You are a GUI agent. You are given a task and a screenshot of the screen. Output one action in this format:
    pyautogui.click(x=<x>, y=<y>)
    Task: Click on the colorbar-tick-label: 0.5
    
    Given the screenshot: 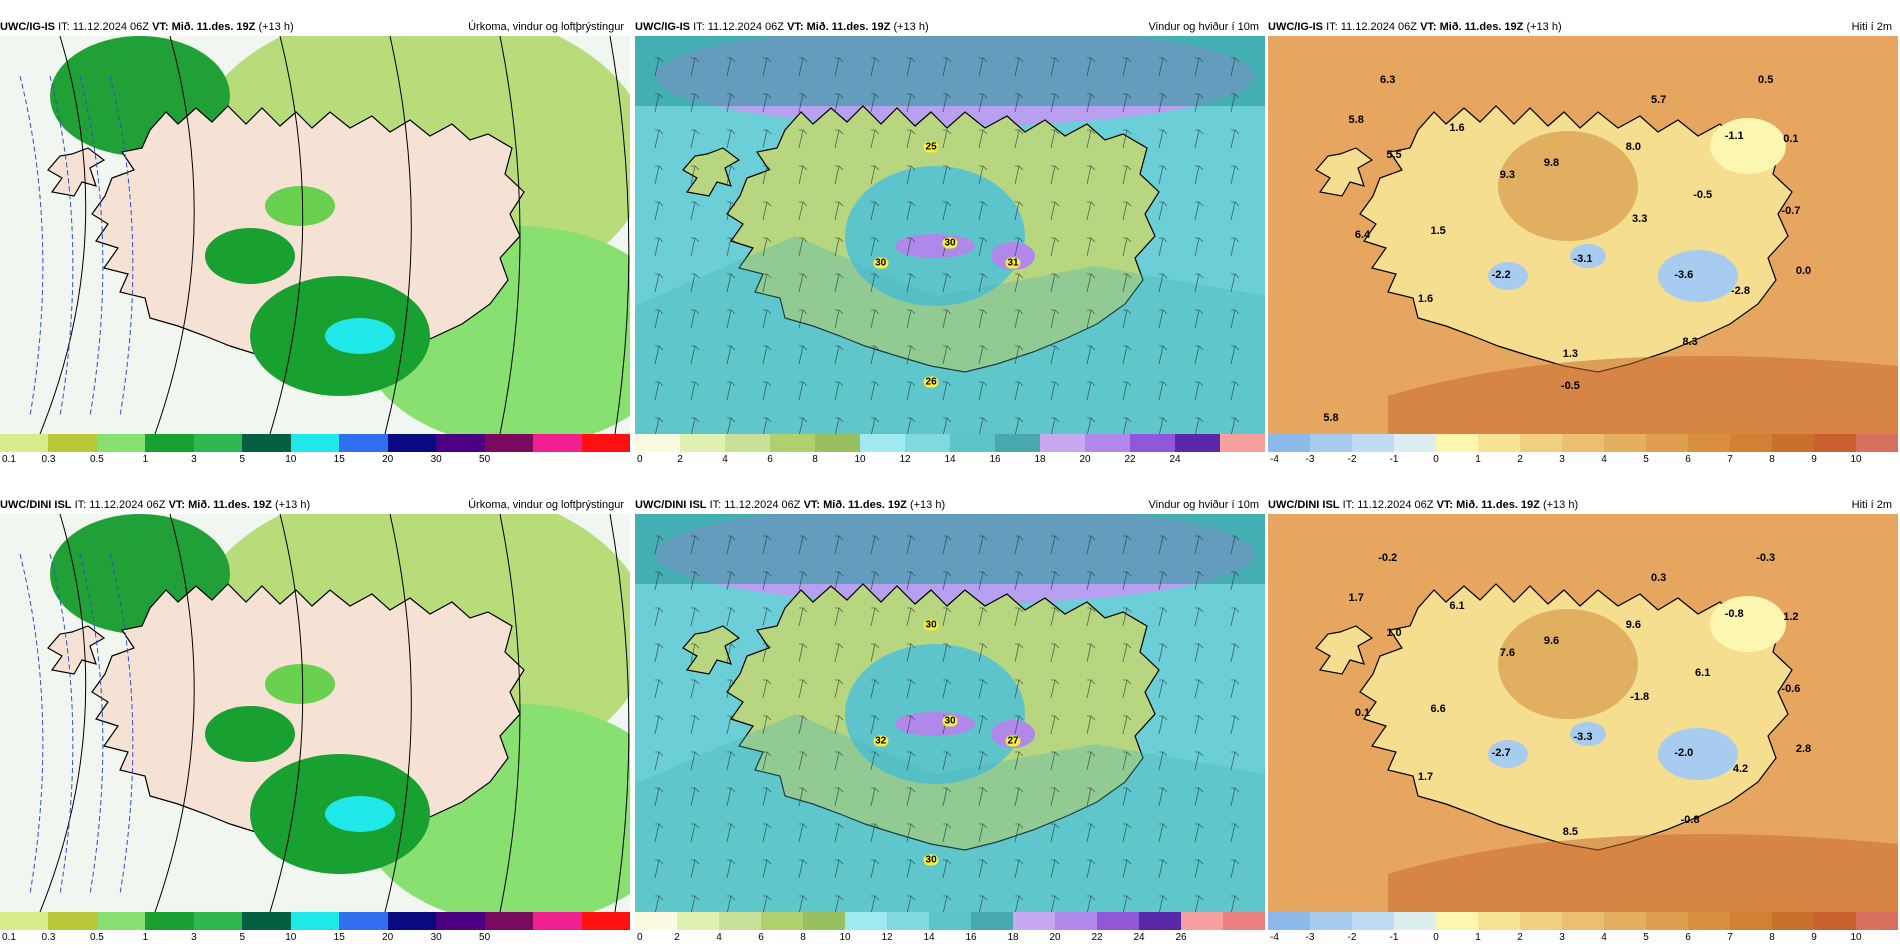 What is the action you would take?
    pyautogui.click(x=96, y=459)
    